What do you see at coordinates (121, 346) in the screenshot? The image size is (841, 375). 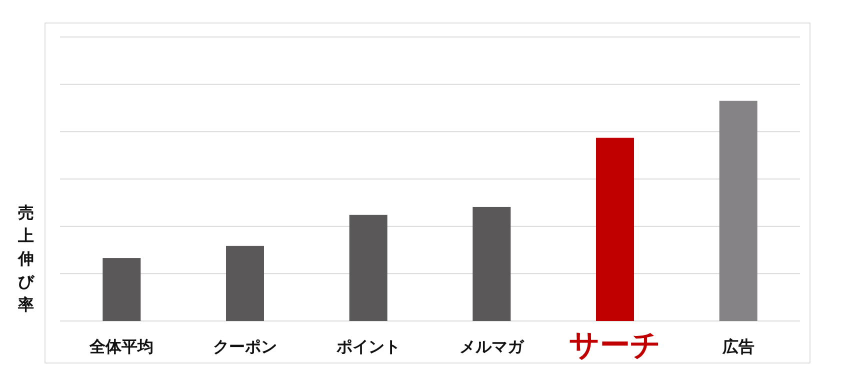 I see `x-tick-label: 全体平均` at bounding box center [121, 346].